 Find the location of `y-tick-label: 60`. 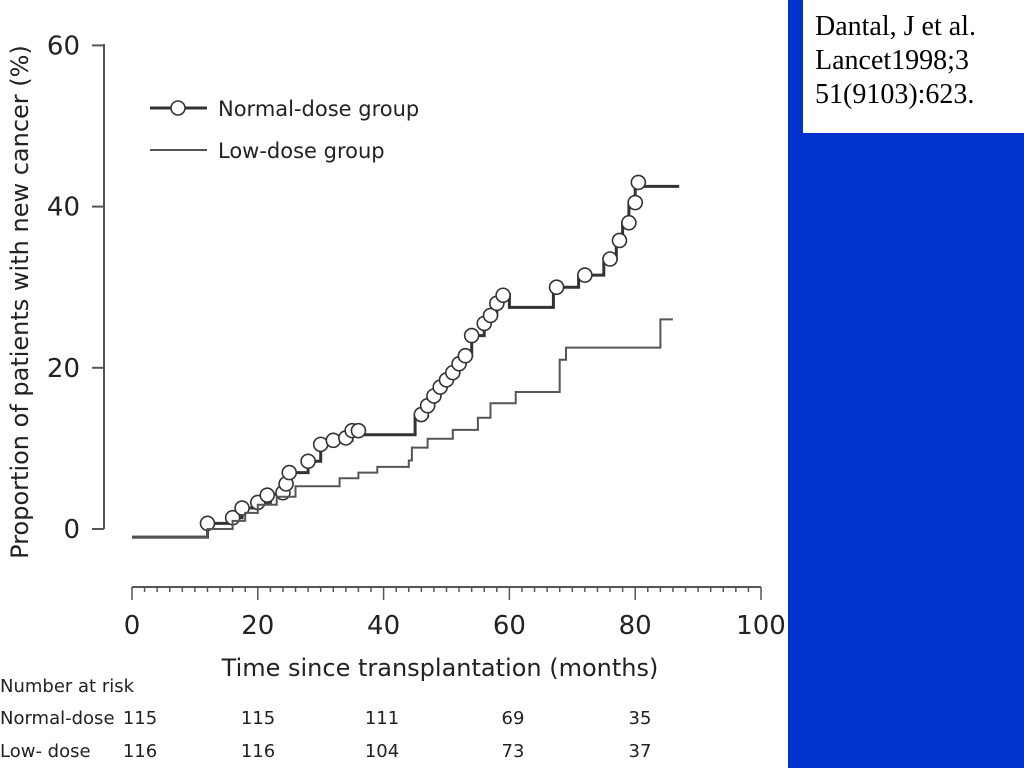

y-tick-label: 60 is located at coordinates (63, 46).